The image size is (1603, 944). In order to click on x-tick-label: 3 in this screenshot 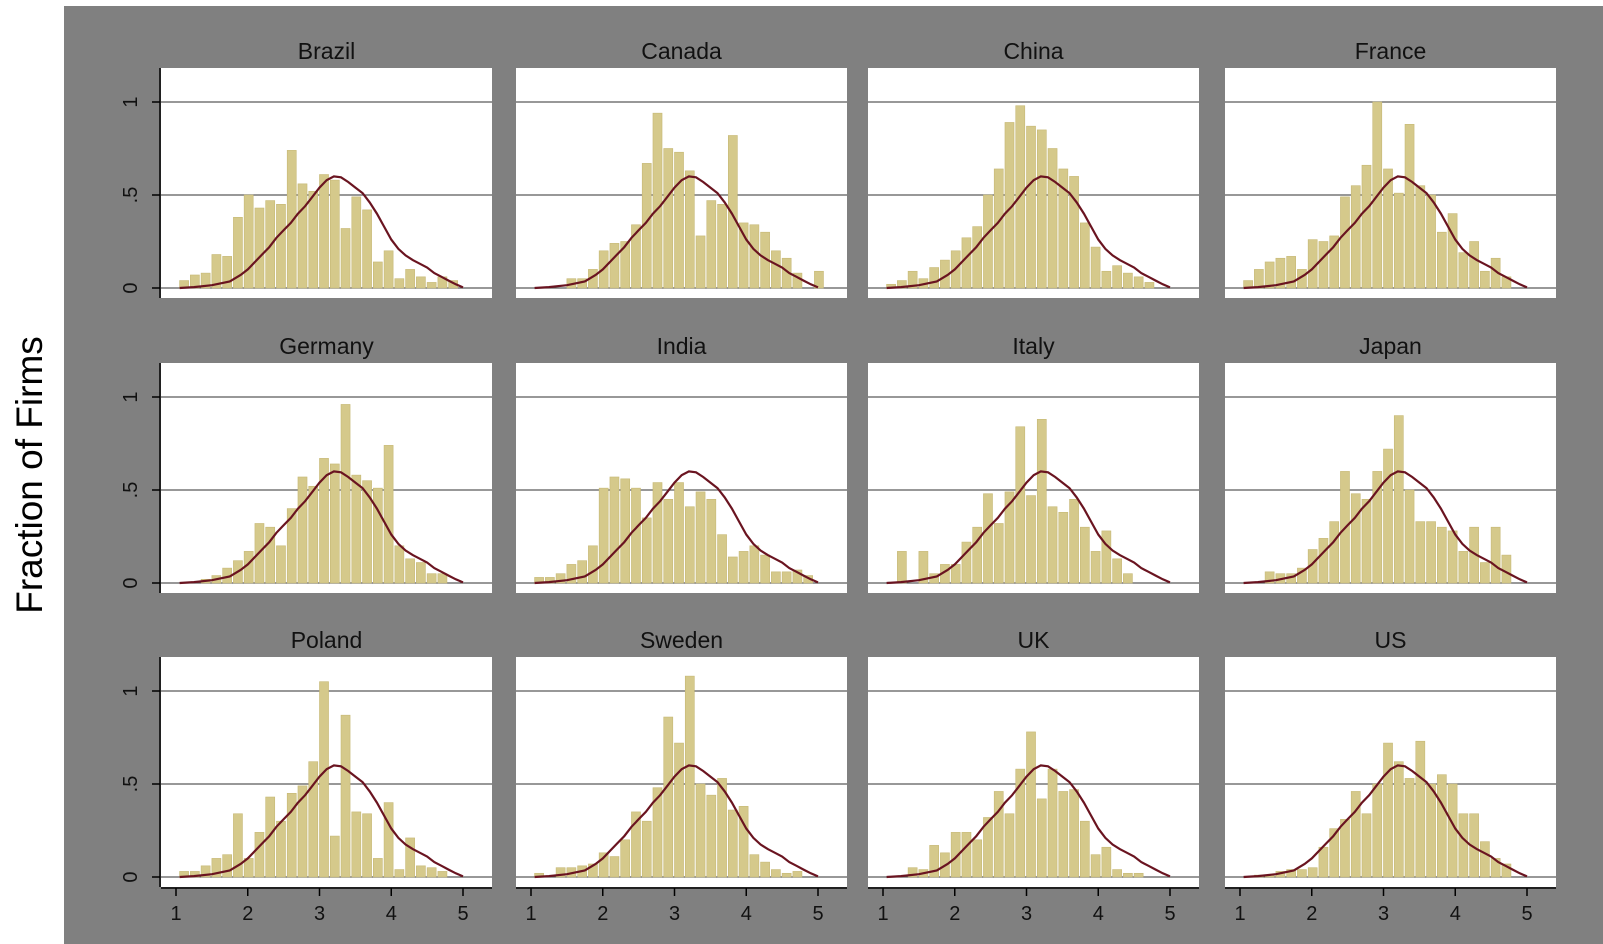, I will do `click(674, 914)`.